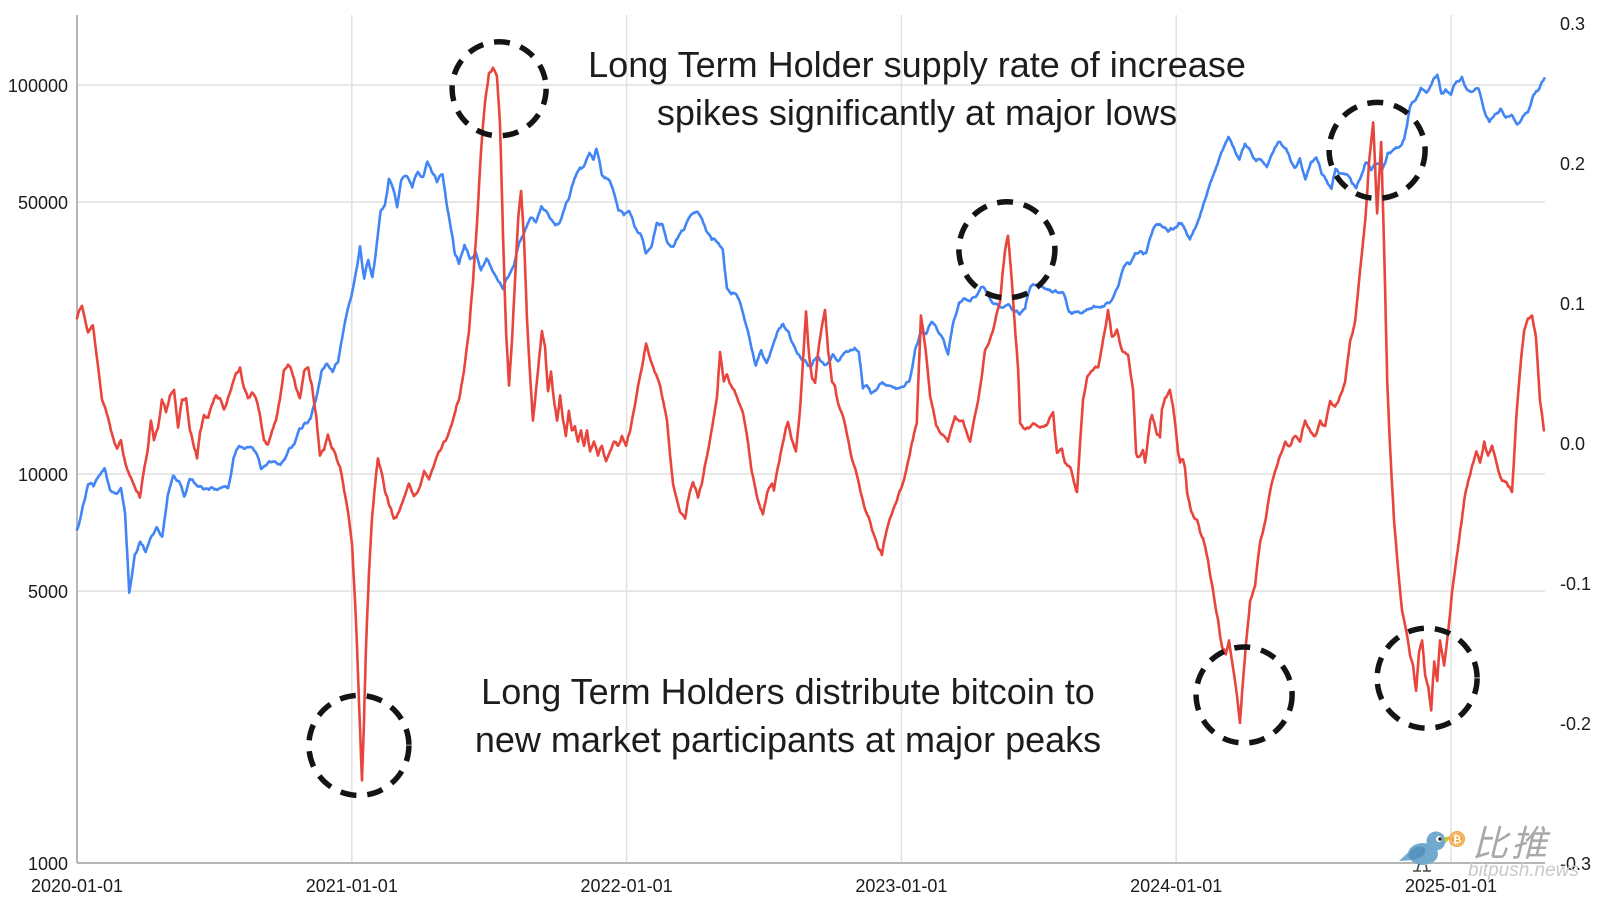  What do you see at coordinates (1417, 853) in the screenshot?
I see `bird-wing` at bounding box center [1417, 853].